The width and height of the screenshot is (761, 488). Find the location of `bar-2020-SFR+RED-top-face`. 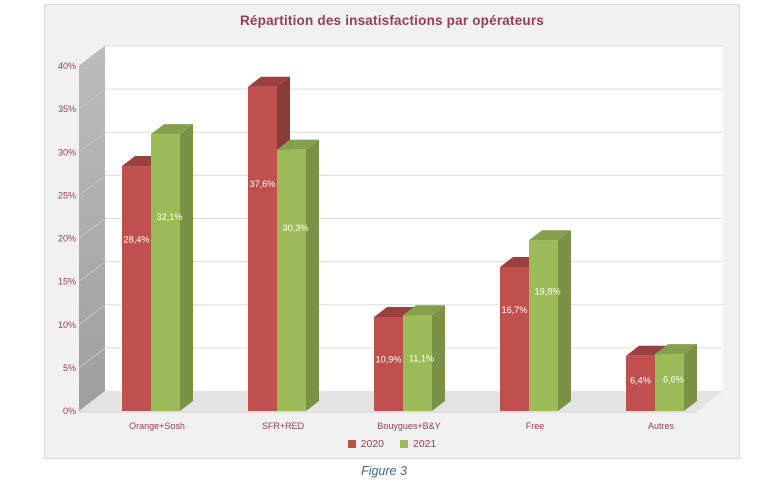

bar-2020-SFR+RED-top-face is located at coordinates (269, 81).